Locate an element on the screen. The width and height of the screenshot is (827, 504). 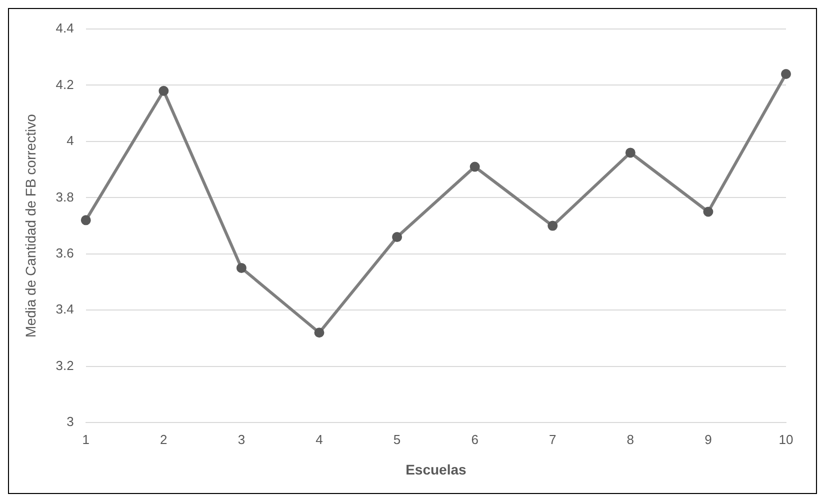
y-axis-title: Media de Cantidad de FB correctivo is located at coordinates (30, 226).